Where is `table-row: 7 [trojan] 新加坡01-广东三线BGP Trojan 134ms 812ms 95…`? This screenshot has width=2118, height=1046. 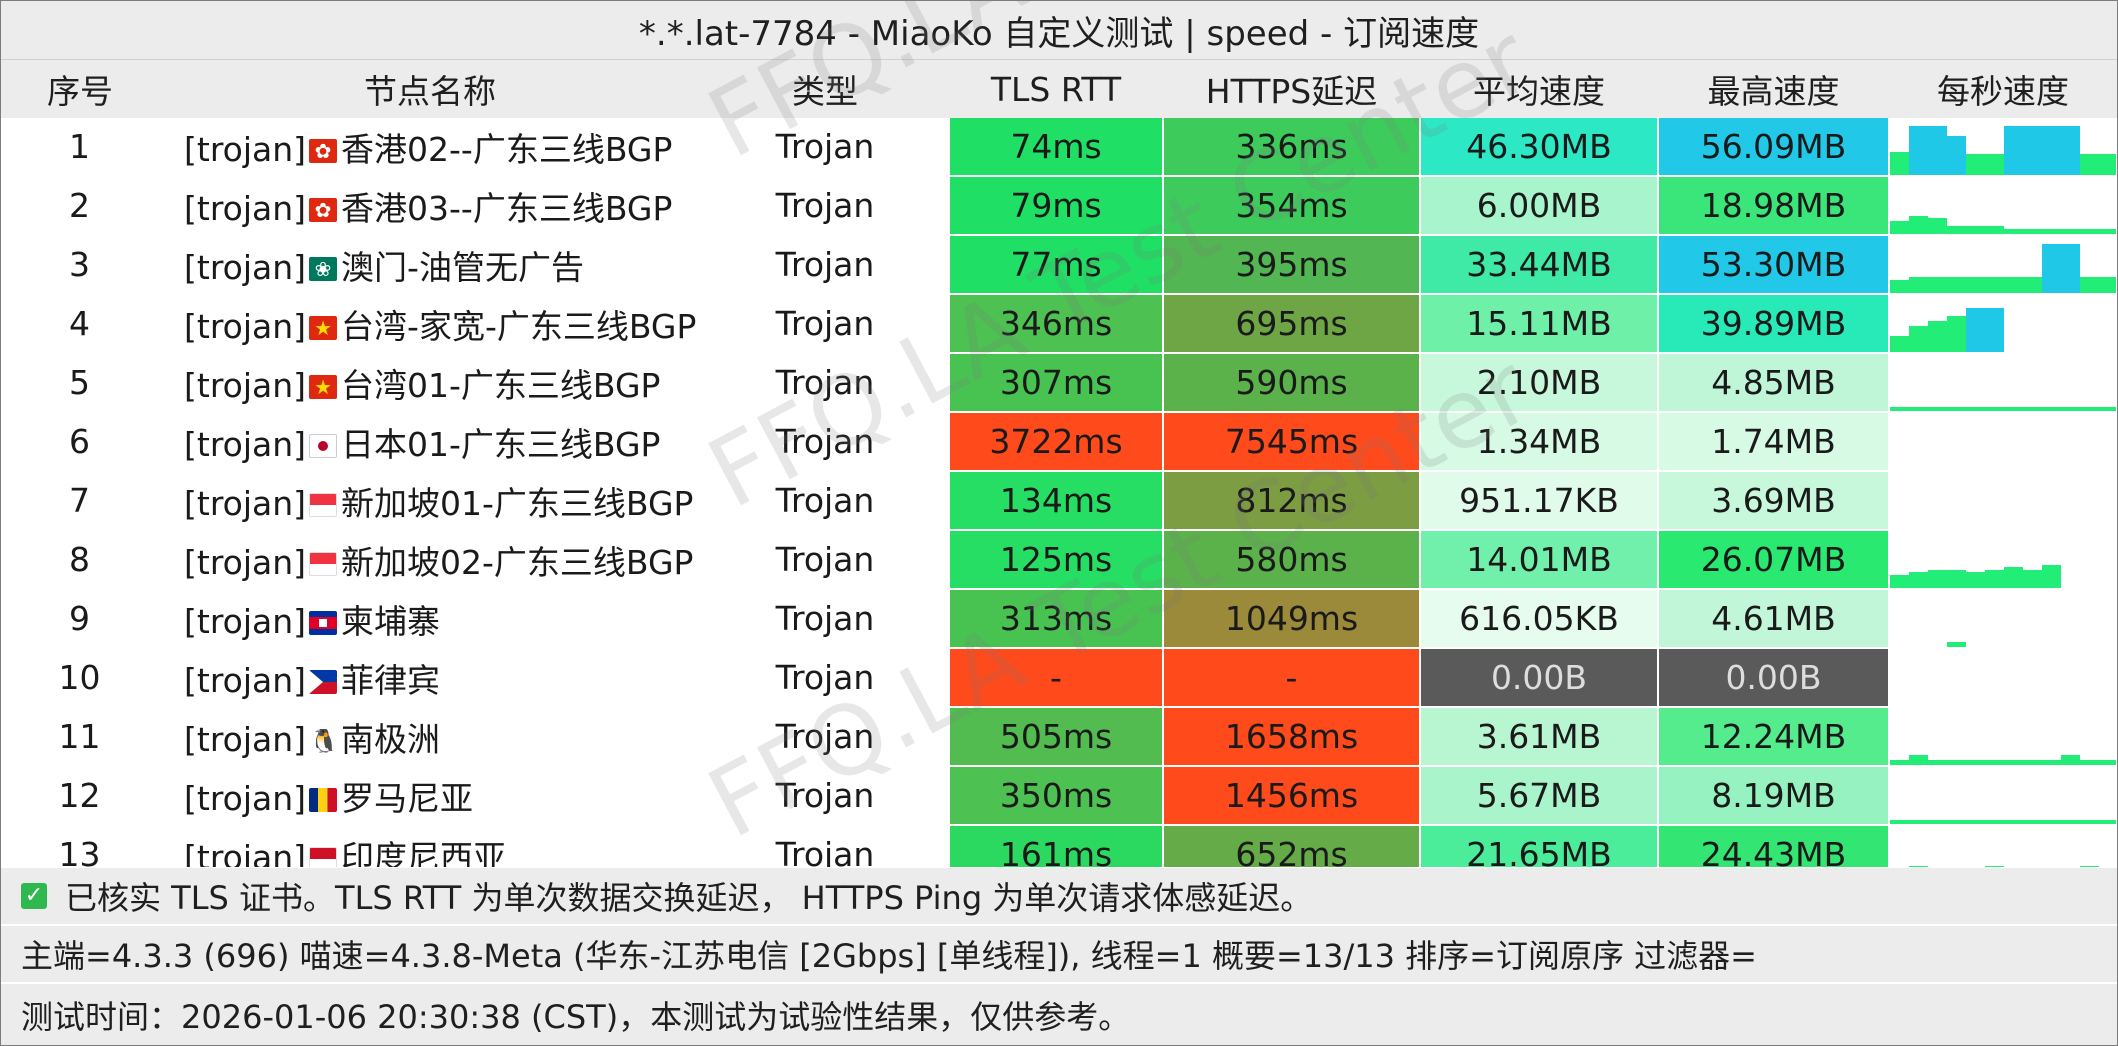
table-row: 7 [trojan] 新加坡01-广东三线BGP Trojan 134ms 812ms 95… is located at coordinates (1059, 501).